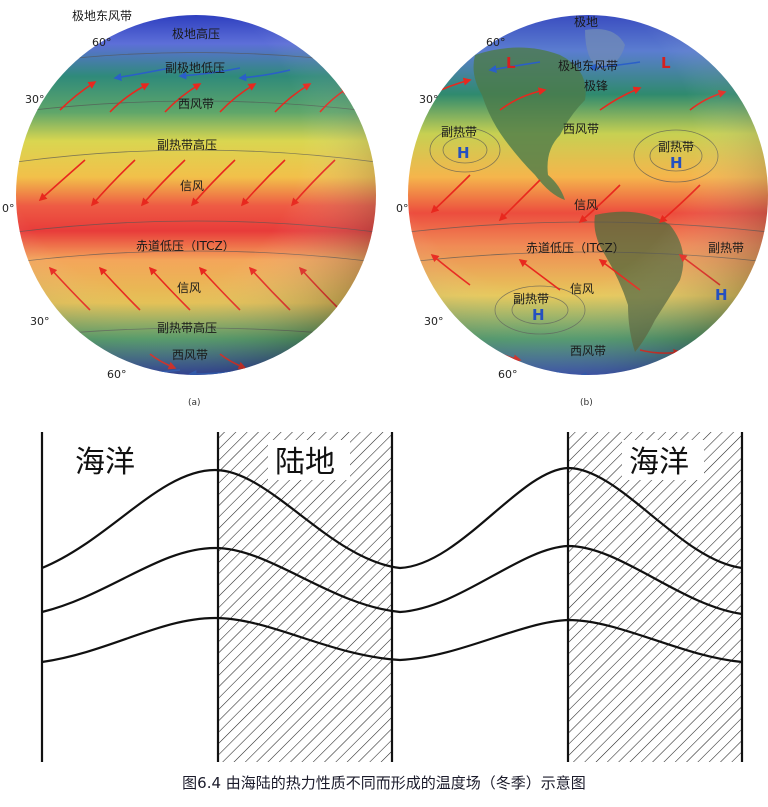  Describe the element at coordinates (588, 351) in the screenshot. I see `globe-b-westerlies-s-label: 西风带` at that location.